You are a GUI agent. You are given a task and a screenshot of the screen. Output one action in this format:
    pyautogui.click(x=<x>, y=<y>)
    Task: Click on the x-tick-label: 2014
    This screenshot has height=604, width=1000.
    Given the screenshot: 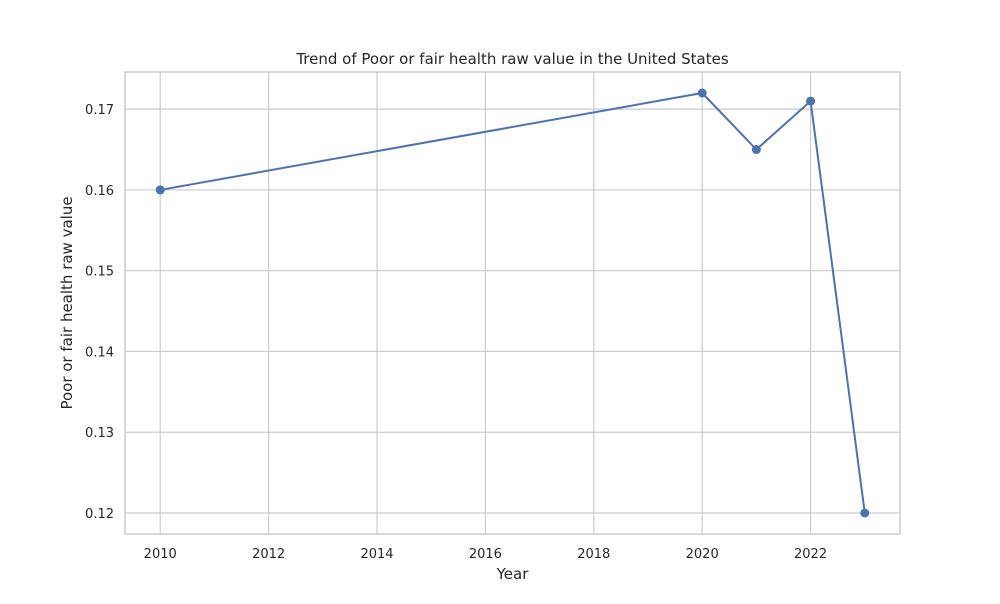 What is the action you would take?
    pyautogui.click(x=376, y=554)
    